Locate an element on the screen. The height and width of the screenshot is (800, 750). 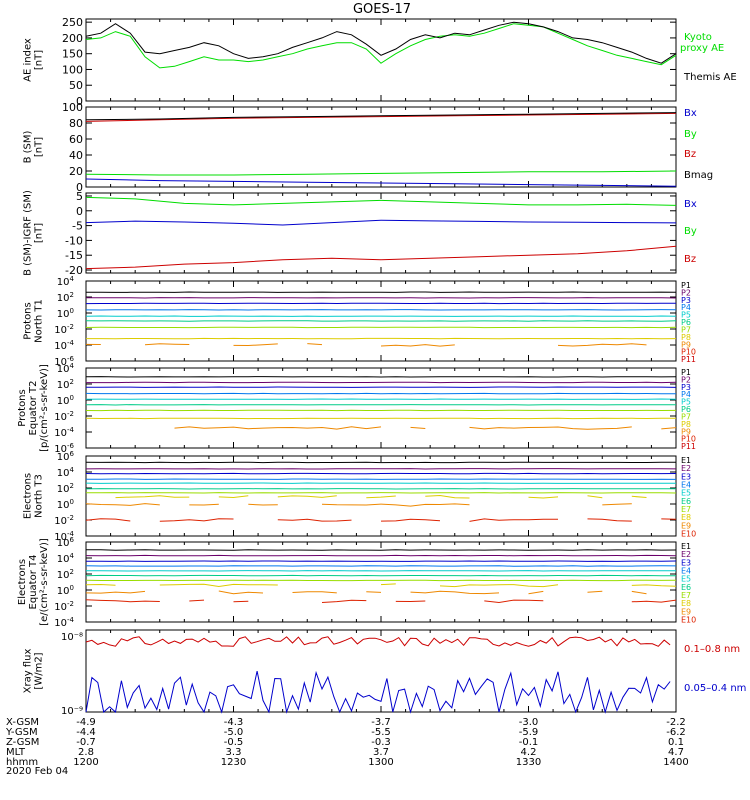
y-tick-label: 20 is located at coordinates (76, 171).